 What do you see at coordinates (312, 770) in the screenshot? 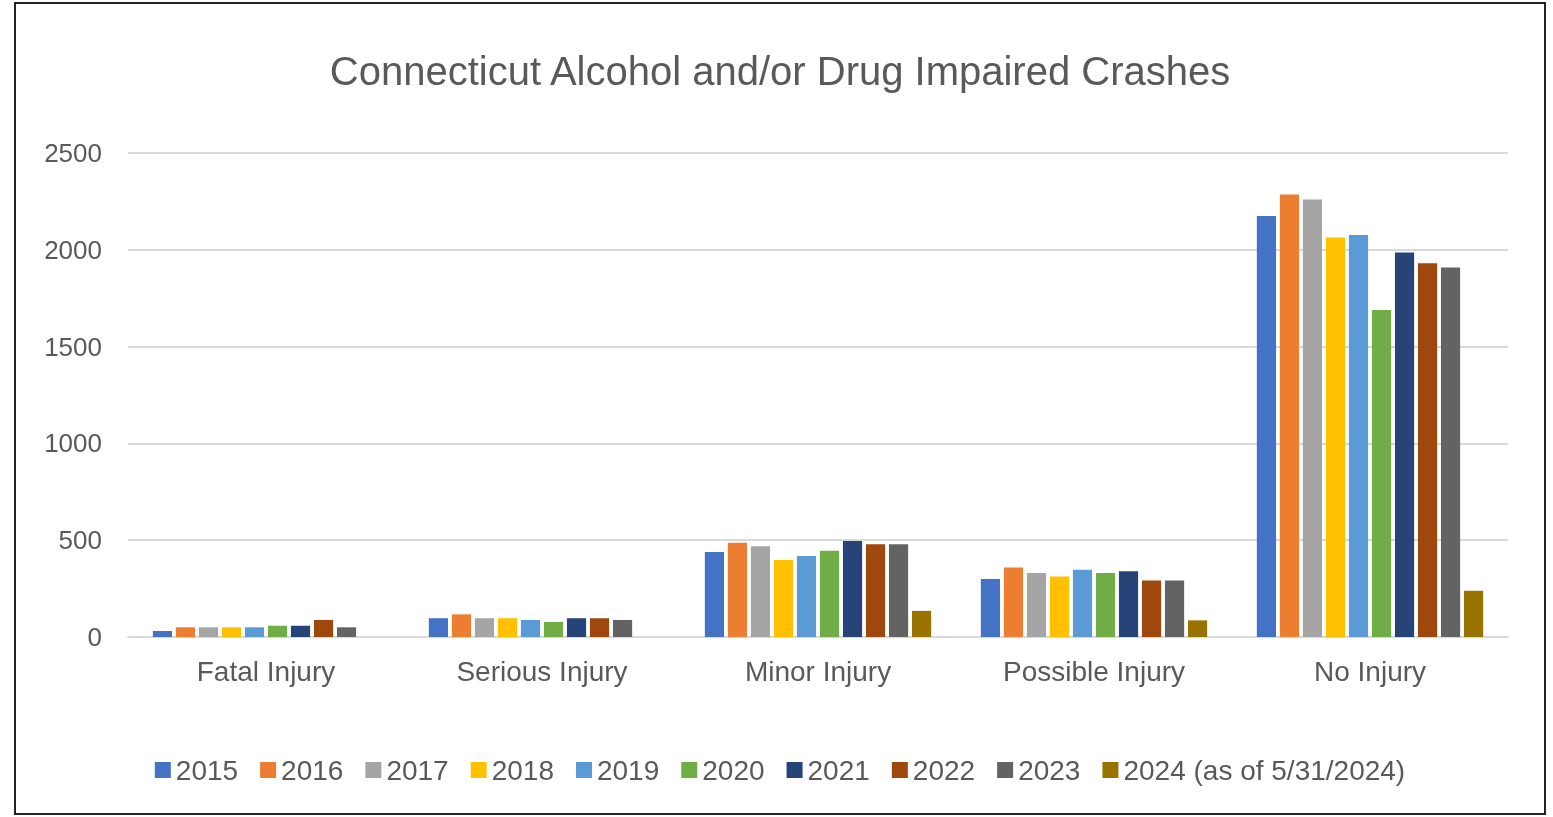
I see `legend-label: 2016` at bounding box center [312, 770].